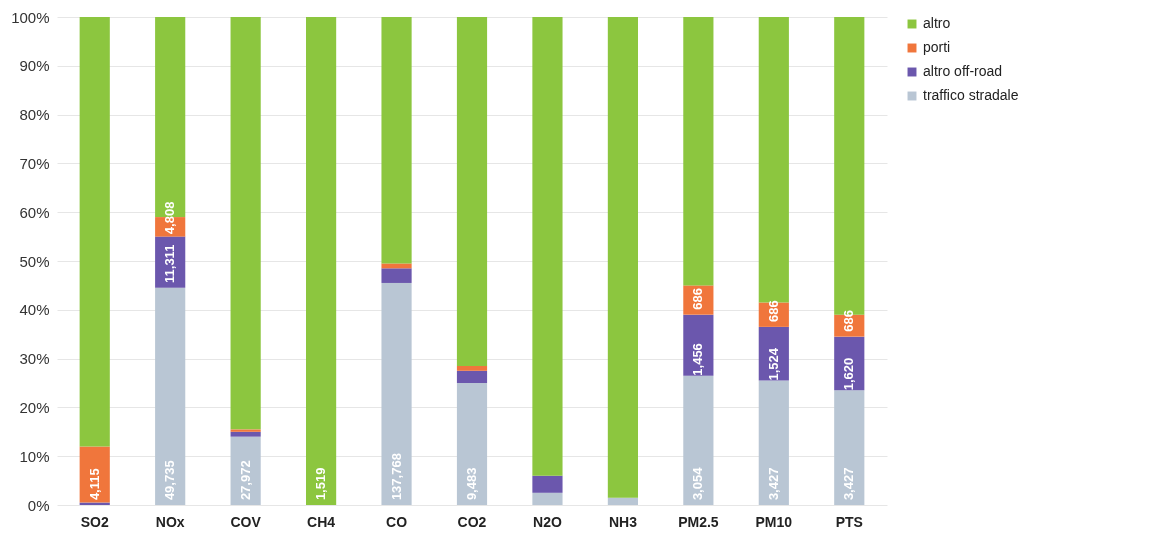 The width and height of the screenshot is (1163, 541). Describe the element at coordinates (245, 480) in the screenshot. I see `annotation: 27,972` at that location.